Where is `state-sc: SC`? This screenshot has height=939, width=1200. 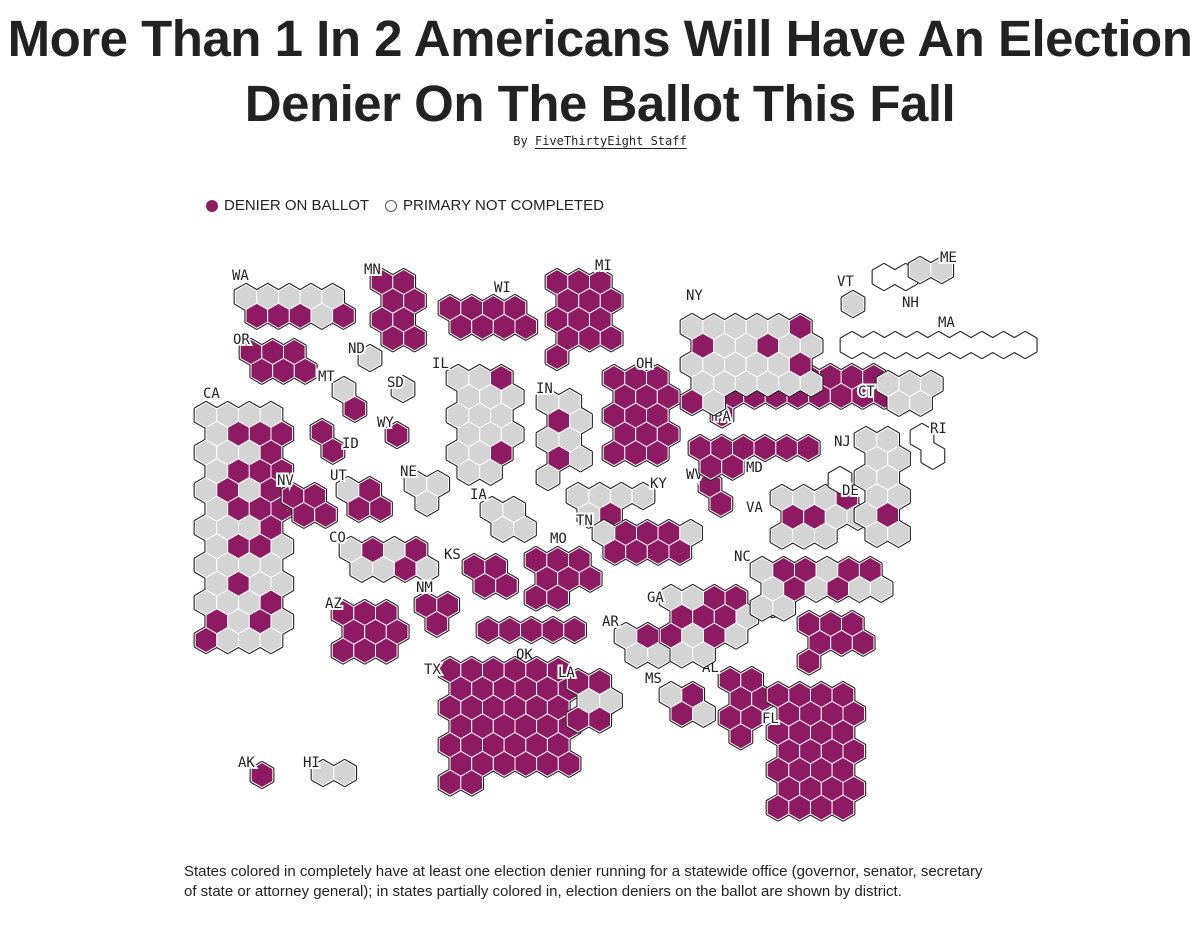 state-sc: SC is located at coordinates (821, 640).